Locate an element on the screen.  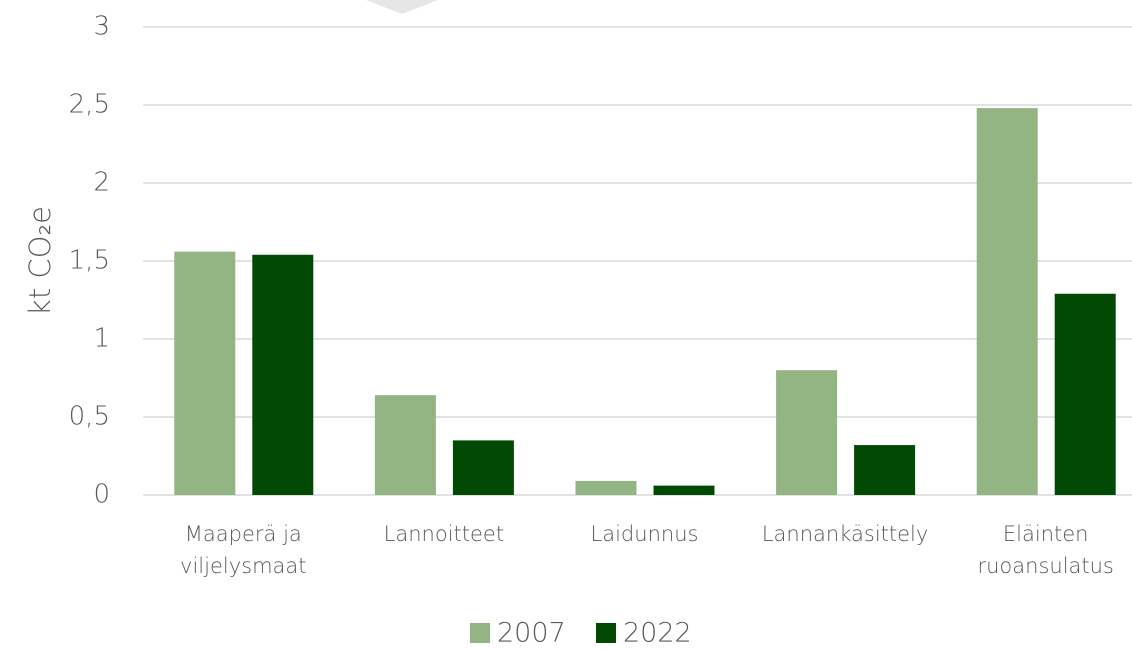
decoration is located at coordinates (402, 7).